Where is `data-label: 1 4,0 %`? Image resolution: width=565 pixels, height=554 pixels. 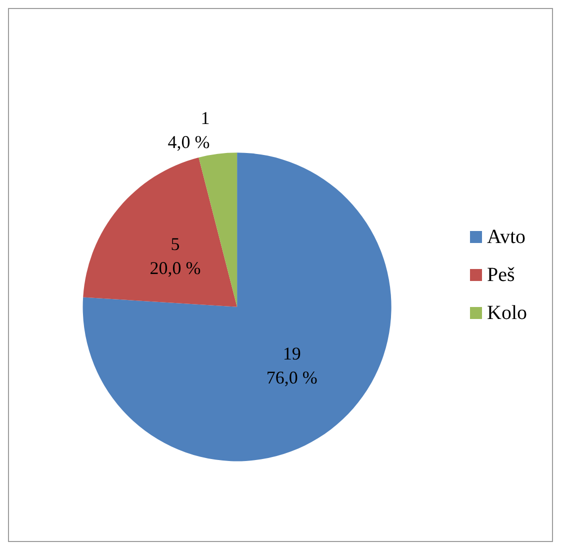 data-label: 1 4,0 % is located at coordinates (189, 130).